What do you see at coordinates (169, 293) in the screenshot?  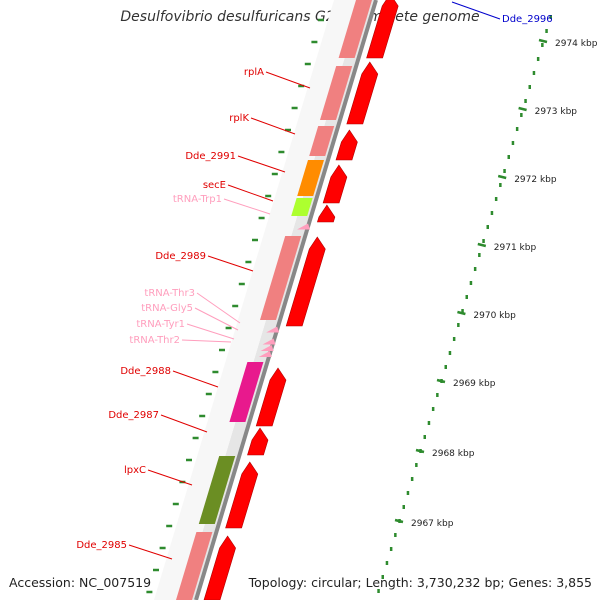 I see `feature-label: tRNA-Thr3` at bounding box center [169, 293].